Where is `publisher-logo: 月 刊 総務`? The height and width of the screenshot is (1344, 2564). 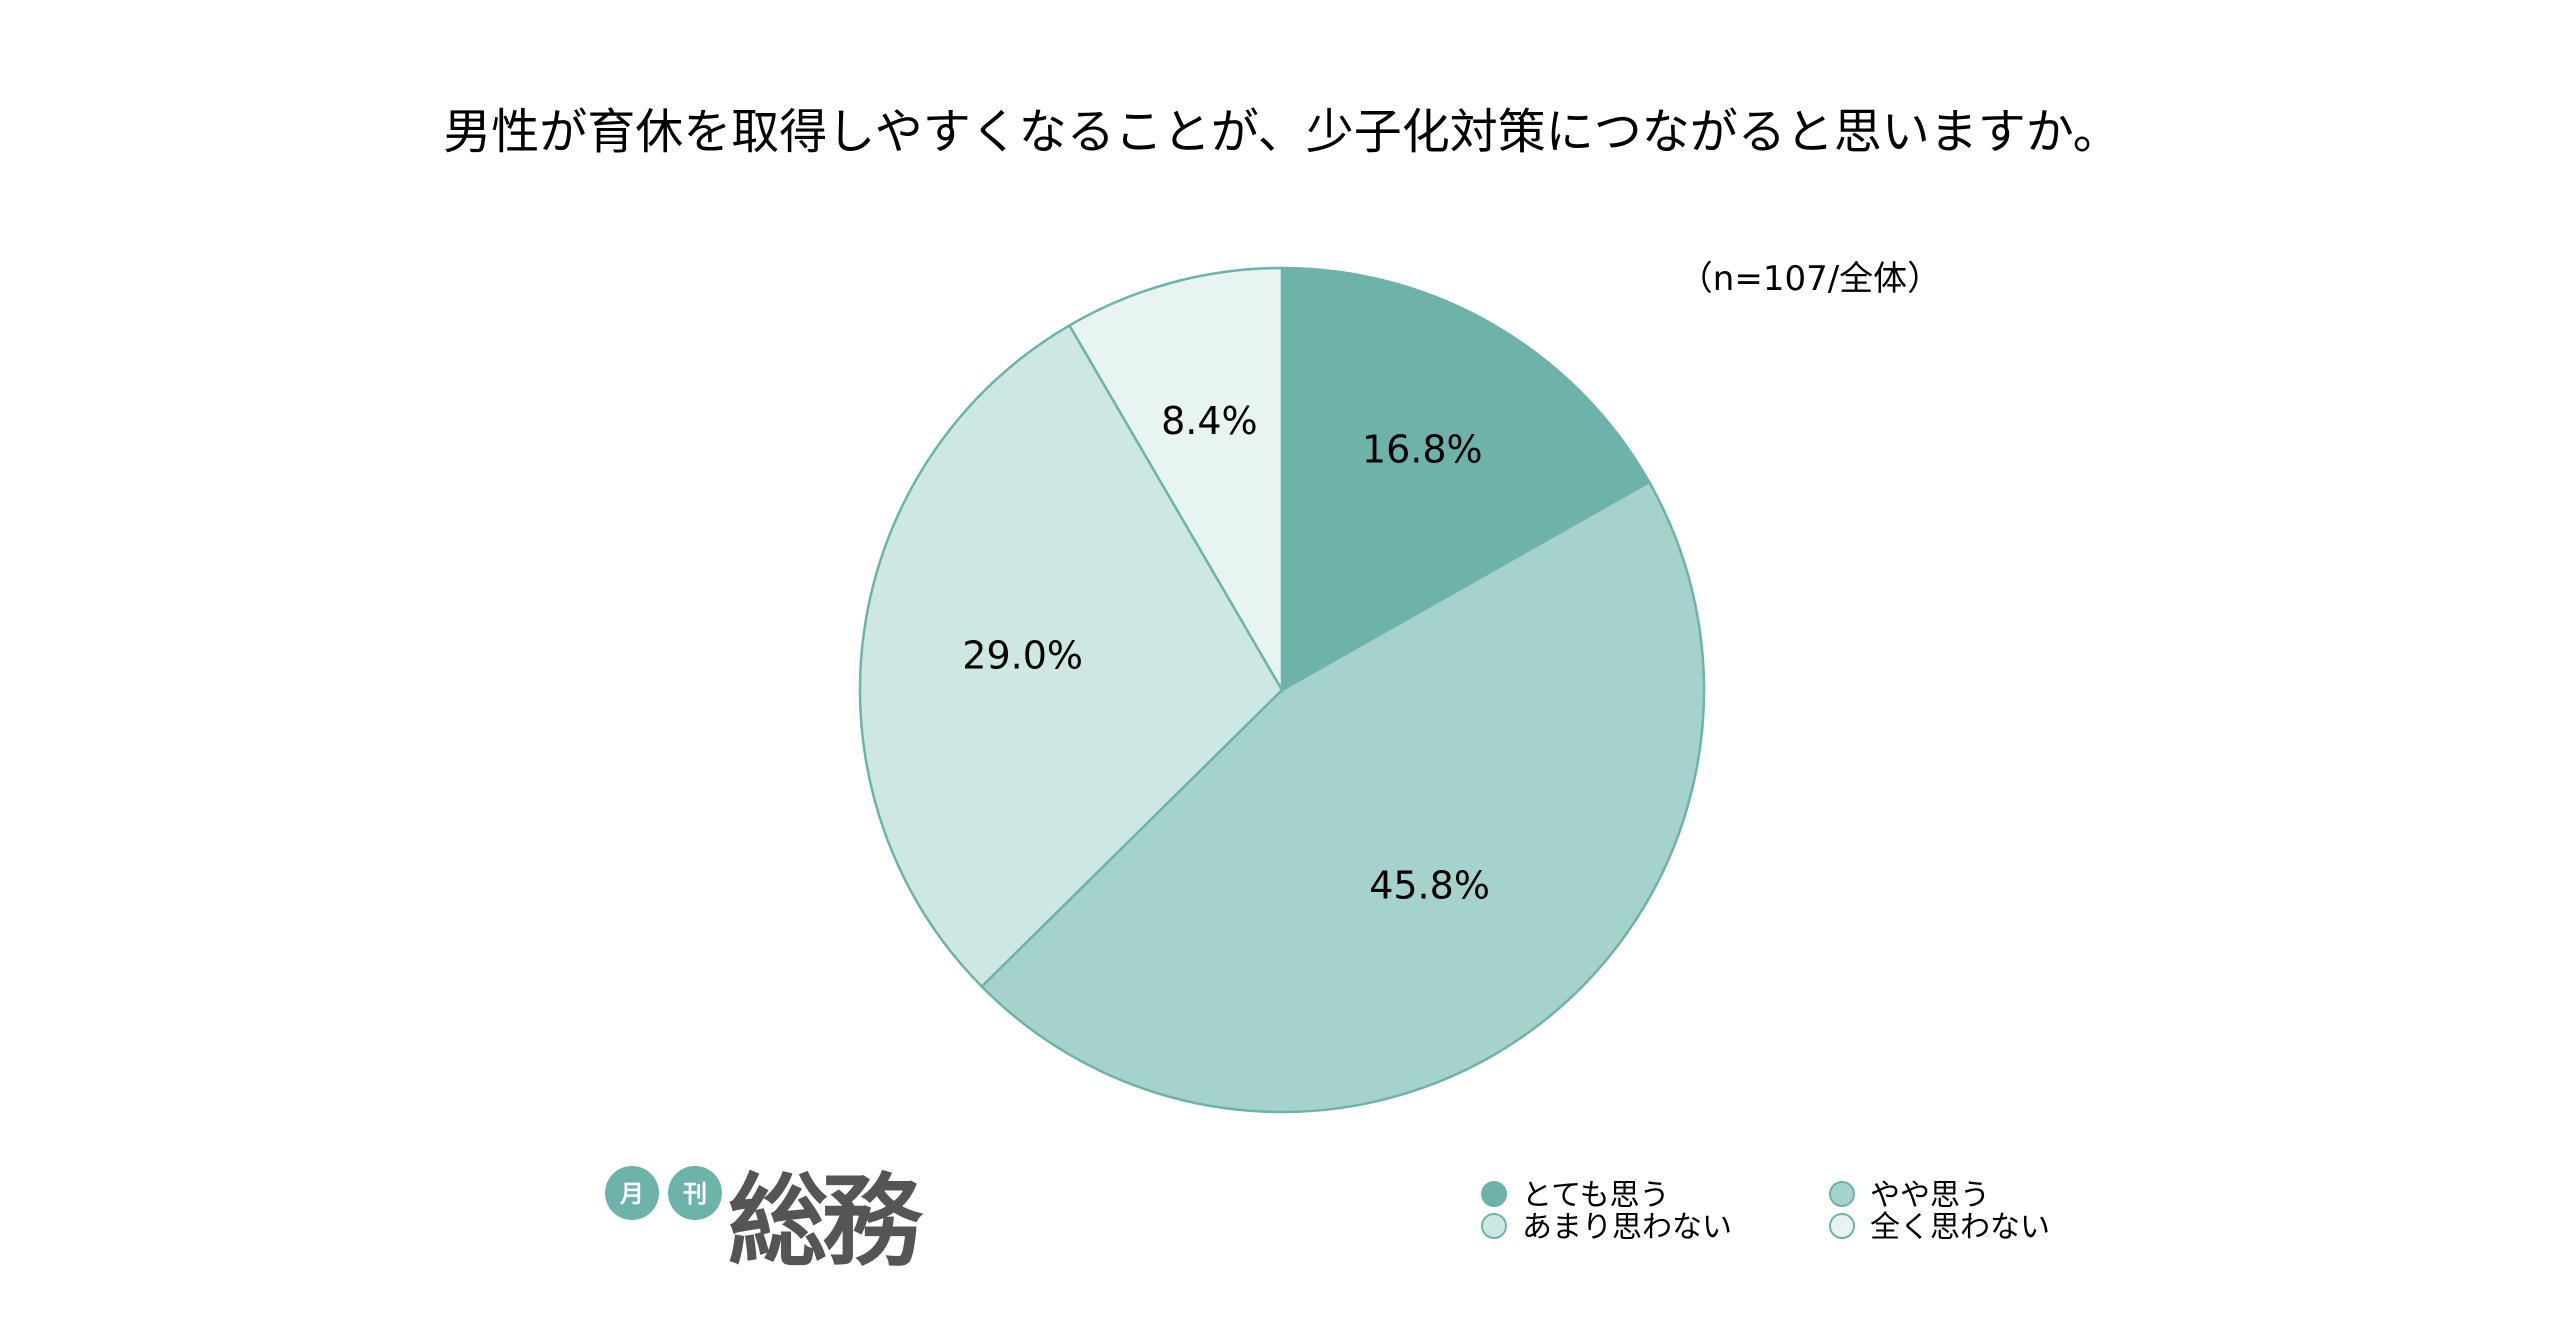 publisher-logo: 月 刊 総務 is located at coordinates (767, 1221).